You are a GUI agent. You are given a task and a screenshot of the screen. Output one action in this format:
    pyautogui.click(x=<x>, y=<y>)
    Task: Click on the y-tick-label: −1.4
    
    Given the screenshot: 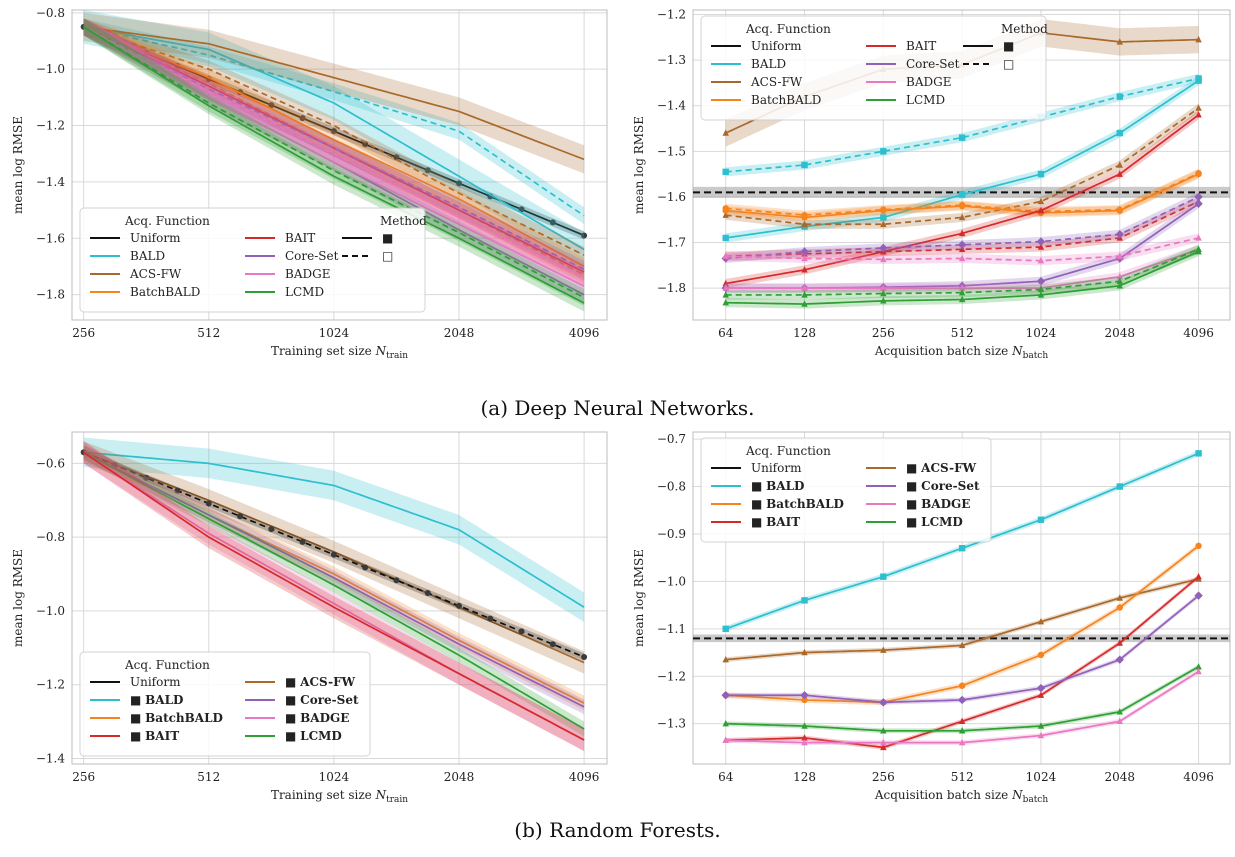 What is the action you would take?
    pyautogui.click(x=672, y=106)
    